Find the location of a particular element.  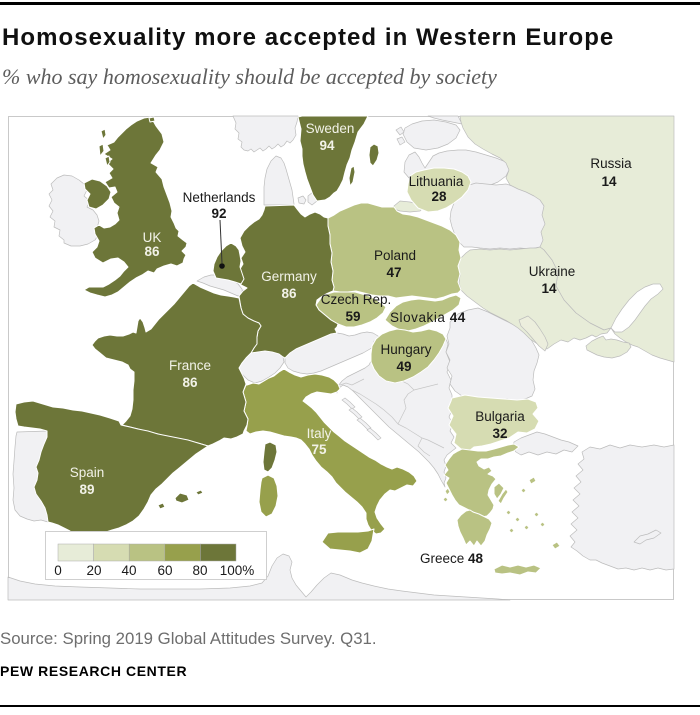

svg-text: 75 is located at coordinates (319, 449).